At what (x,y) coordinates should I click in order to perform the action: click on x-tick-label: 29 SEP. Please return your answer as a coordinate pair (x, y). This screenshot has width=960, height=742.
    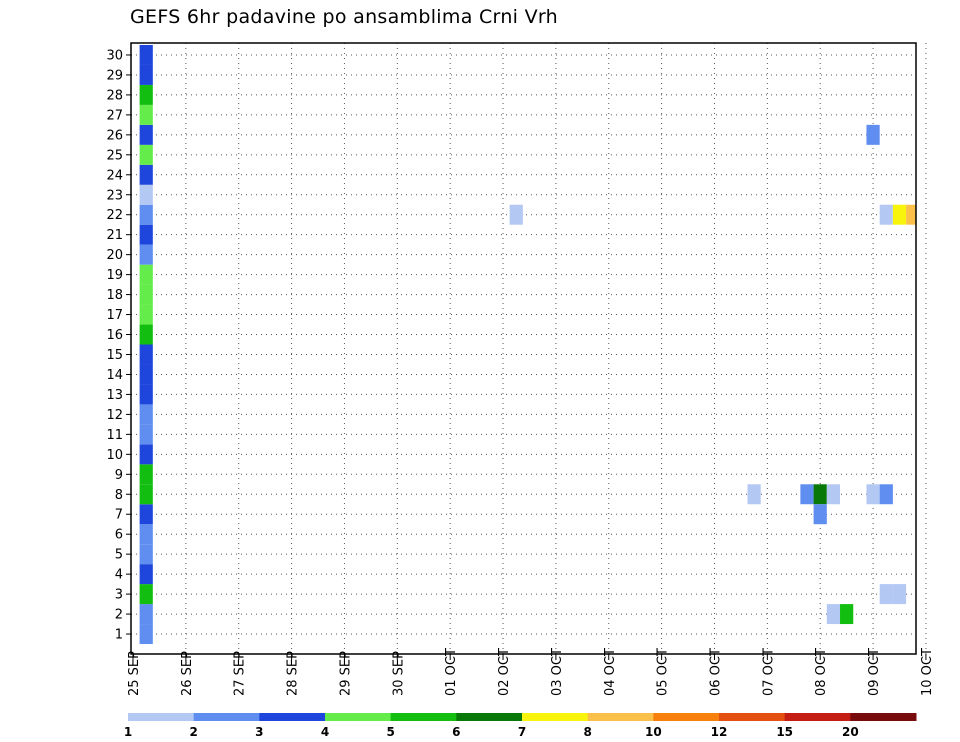
    Looking at the image, I should click on (345, 673).